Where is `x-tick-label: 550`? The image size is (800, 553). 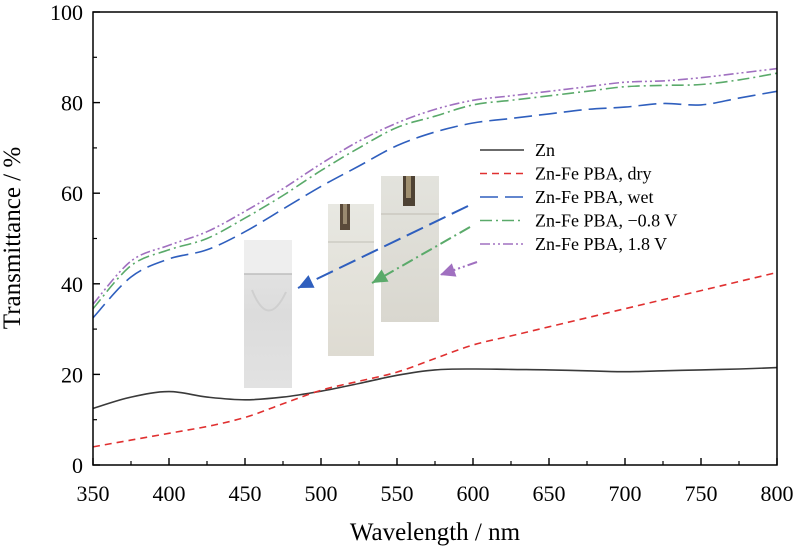
x-tick-label: 550 is located at coordinates (397, 493).